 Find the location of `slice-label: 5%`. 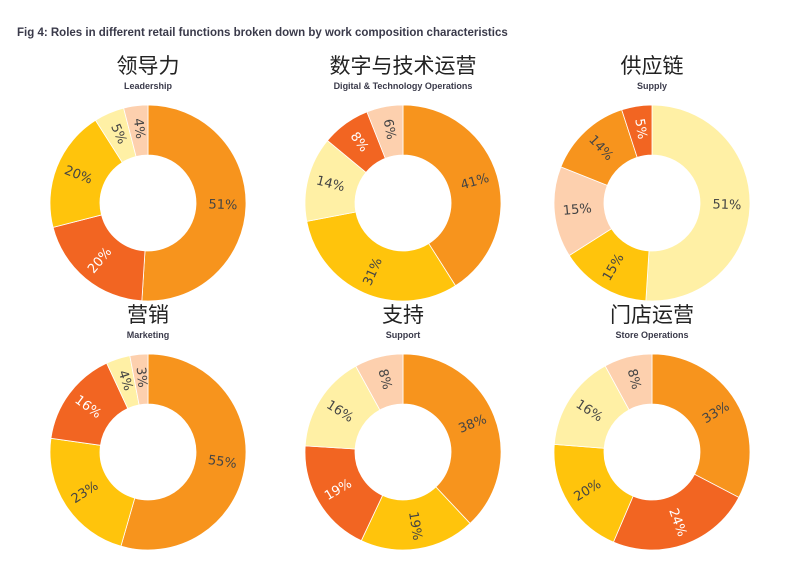

slice-label: 5% is located at coordinates (640, 129).